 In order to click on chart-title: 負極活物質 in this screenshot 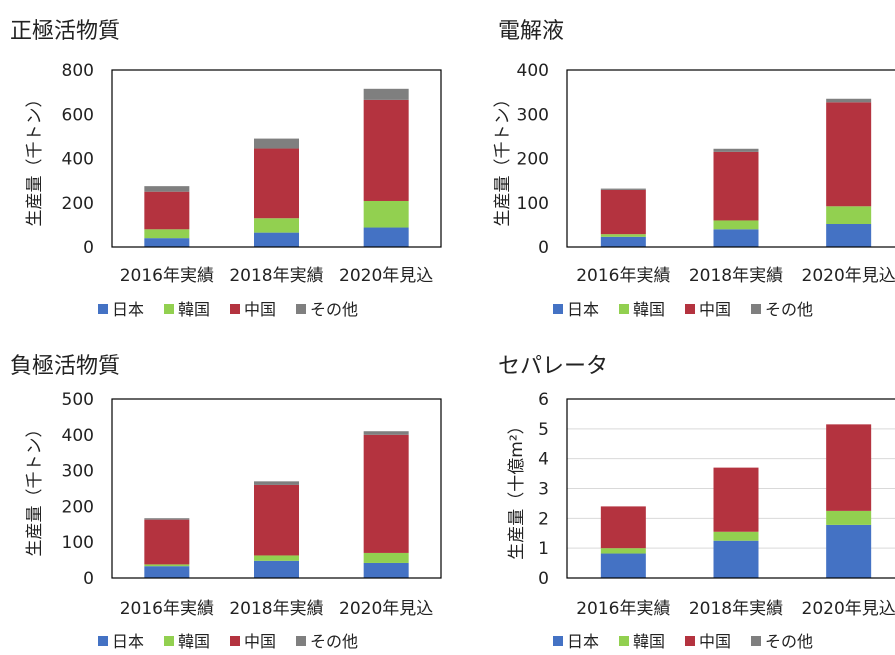, I will do `click(65, 366)`.